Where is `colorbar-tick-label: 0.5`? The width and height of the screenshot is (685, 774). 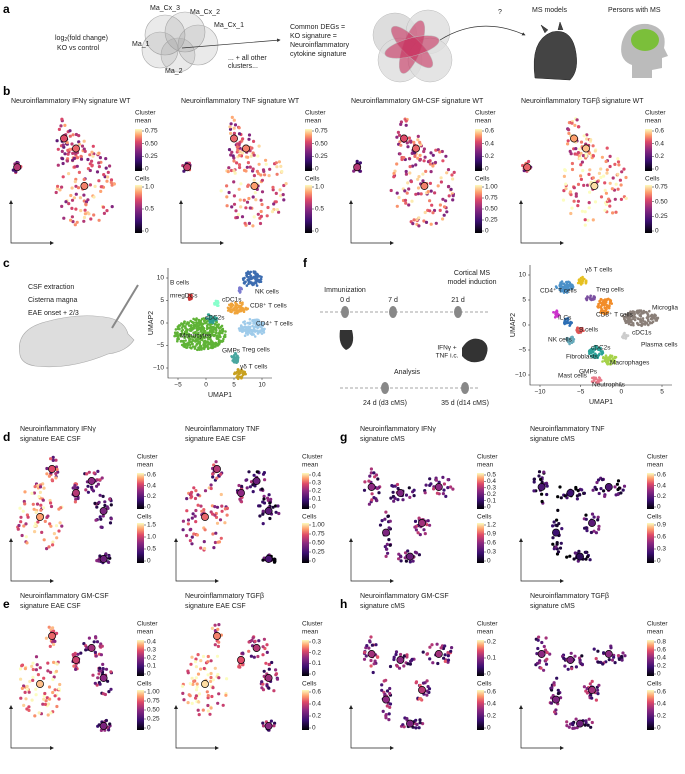 colorbar-tick-label: 0.5 is located at coordinates (149, 209).